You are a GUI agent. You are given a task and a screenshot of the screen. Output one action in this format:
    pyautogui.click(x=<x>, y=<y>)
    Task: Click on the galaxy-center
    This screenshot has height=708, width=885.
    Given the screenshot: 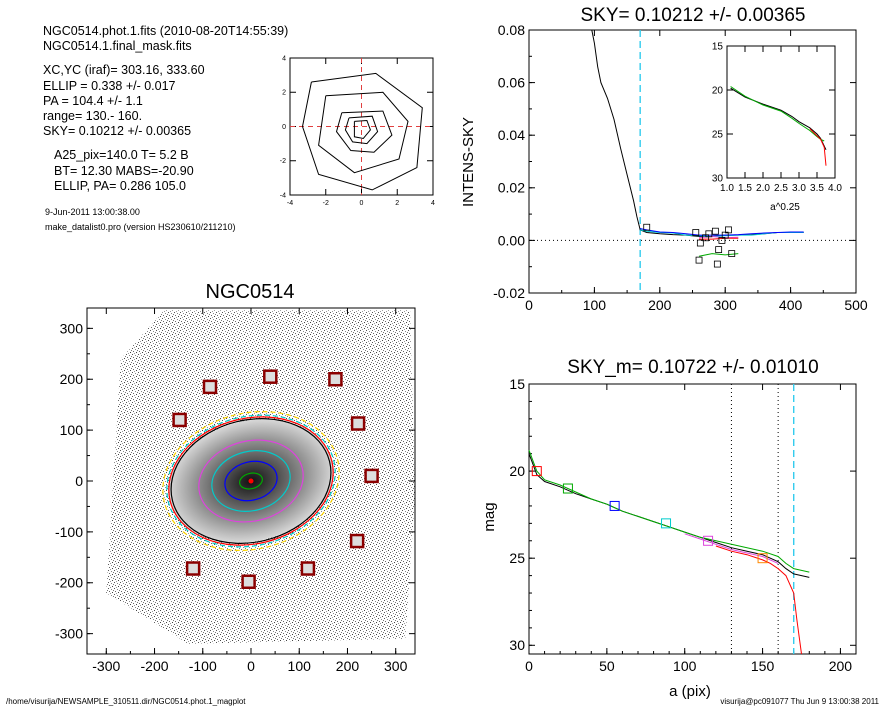 What is the action you would take?
    pyautogui.click(x=251, y=481)
    